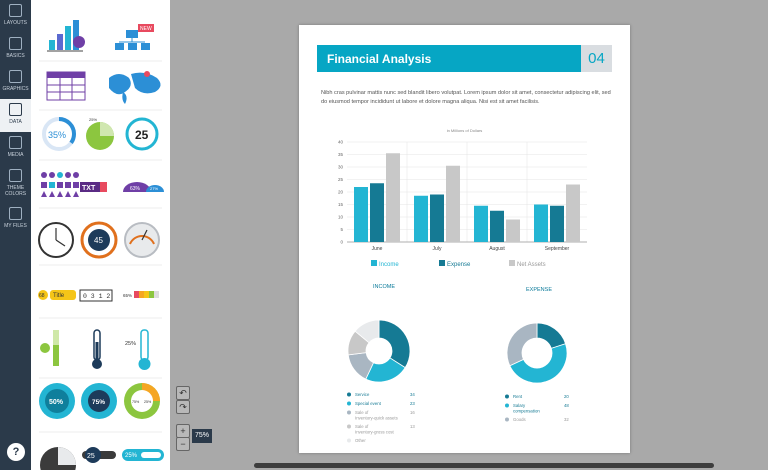 This screenshot has height=470, width=768. I want to click on legend-label: Inventory-quick assets, so click(376, 418).